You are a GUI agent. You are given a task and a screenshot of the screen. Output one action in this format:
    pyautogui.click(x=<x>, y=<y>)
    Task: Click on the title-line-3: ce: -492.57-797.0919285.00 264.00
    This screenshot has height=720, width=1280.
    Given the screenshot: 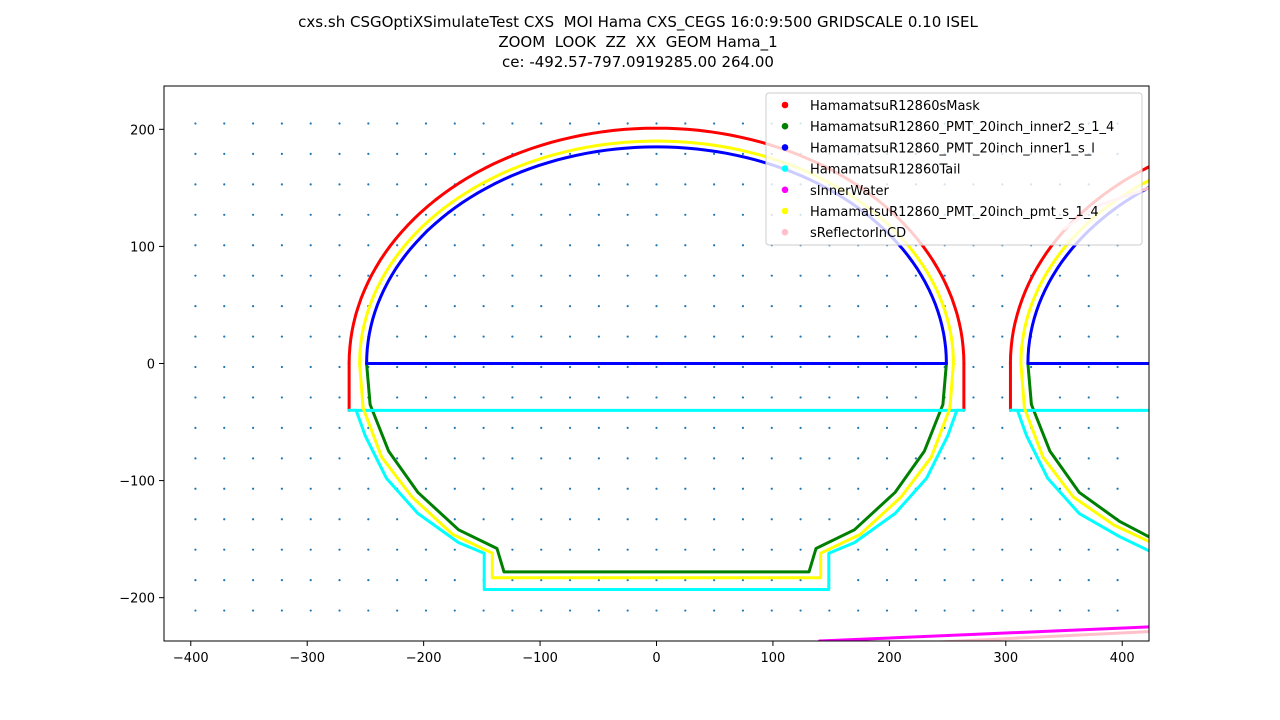 What is the action you would take?
    pyautogui.click(x=638, y=62)
    